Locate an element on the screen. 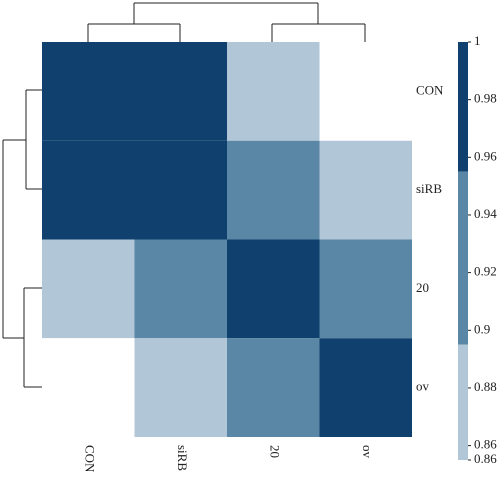  column-label: ov is located at coordinates (367, 452).